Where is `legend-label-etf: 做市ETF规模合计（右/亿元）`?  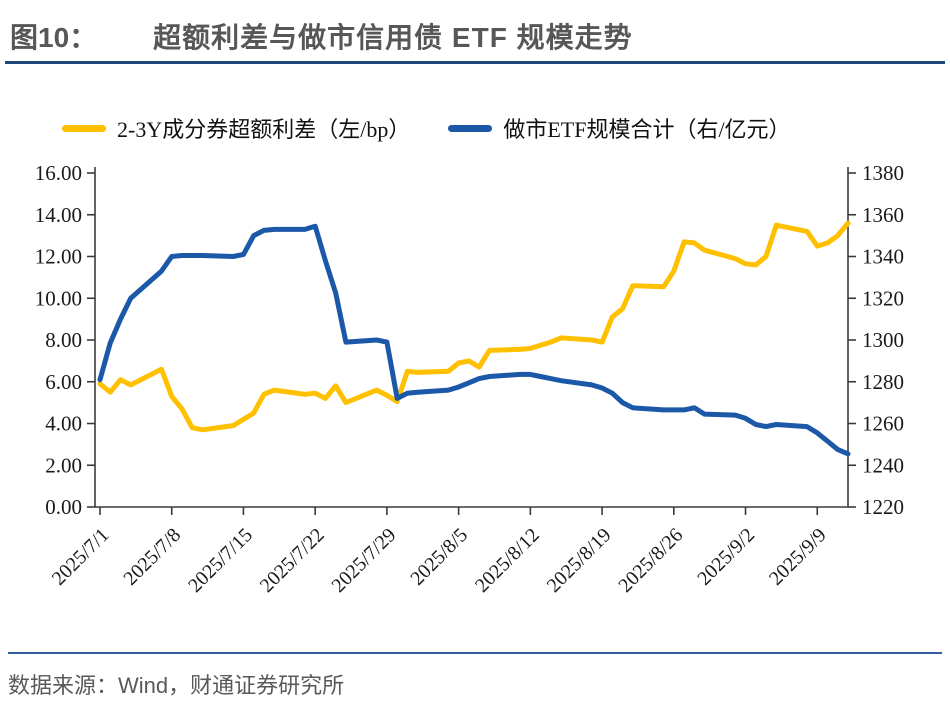
legend-label-etf: 做市ETF规模合计（右/亿元） is located at coordinates (647, 129).